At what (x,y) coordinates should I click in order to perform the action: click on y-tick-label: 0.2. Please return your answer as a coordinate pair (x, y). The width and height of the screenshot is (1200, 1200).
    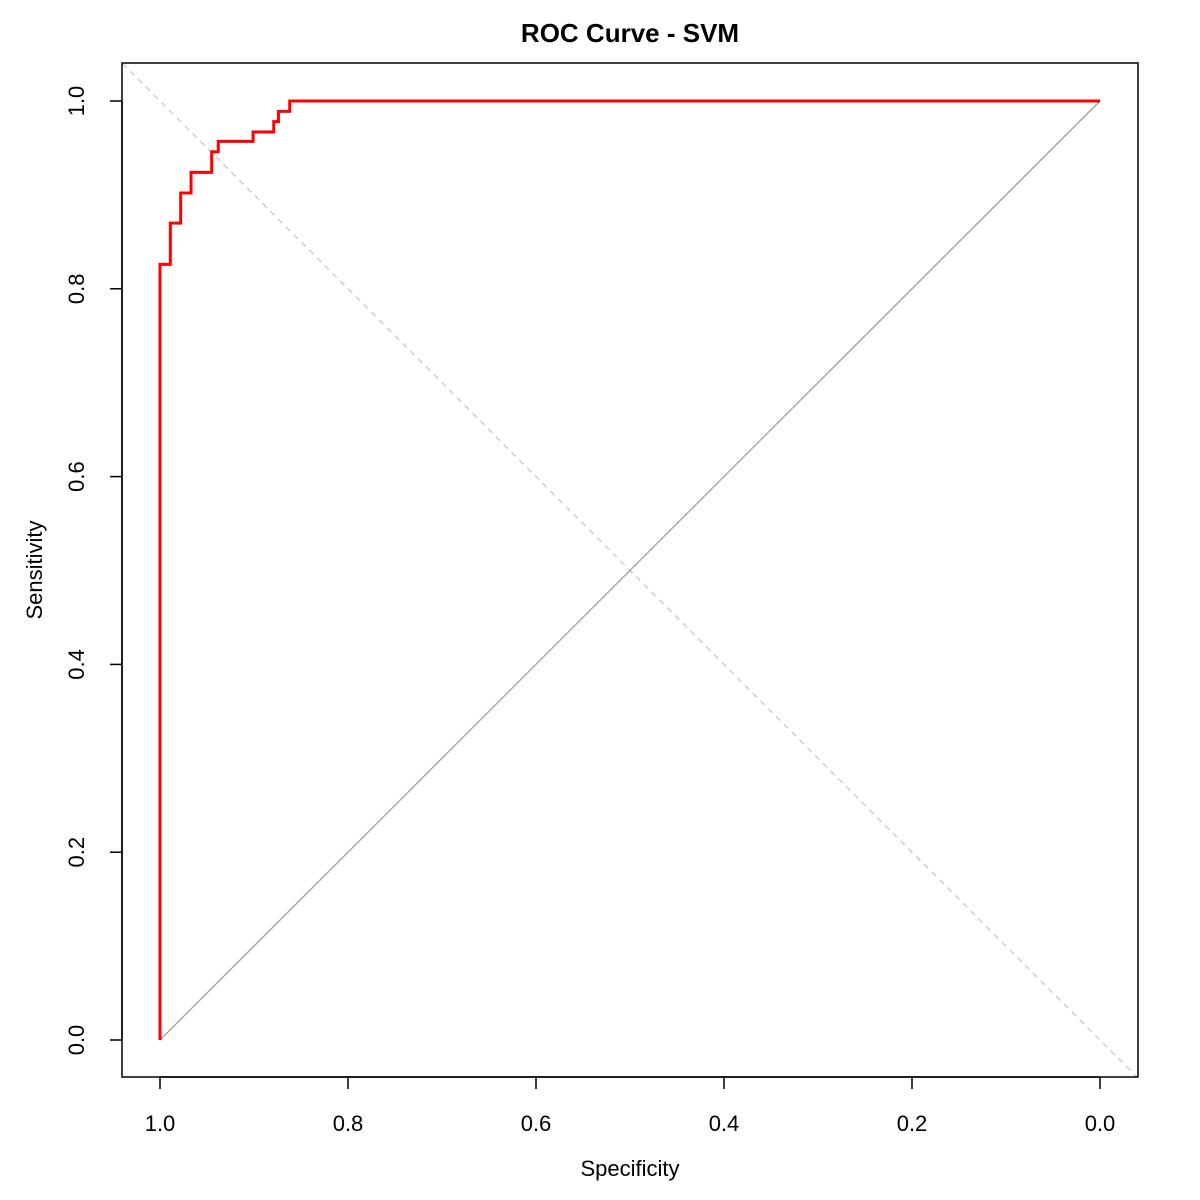
    Looking at the image, I should click on (76, 852).